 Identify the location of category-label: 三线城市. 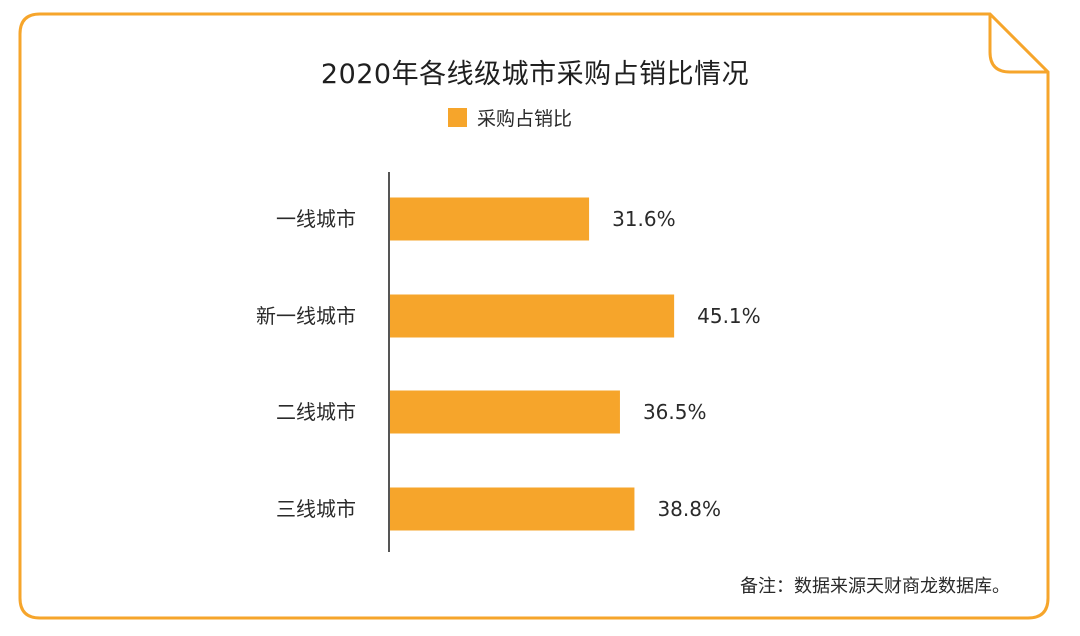
(316, 509).